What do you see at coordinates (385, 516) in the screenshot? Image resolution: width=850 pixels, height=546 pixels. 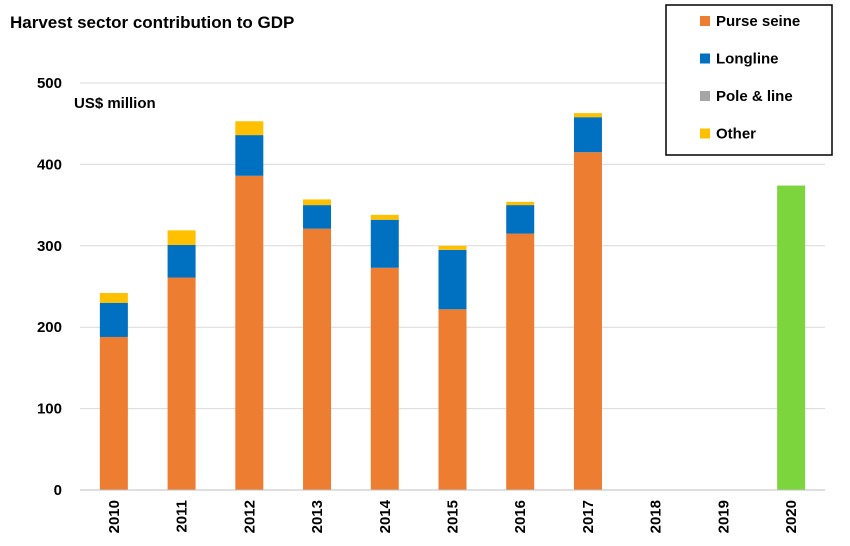 I see `x-tick-label: 2014` at bounding box center [385, 516].